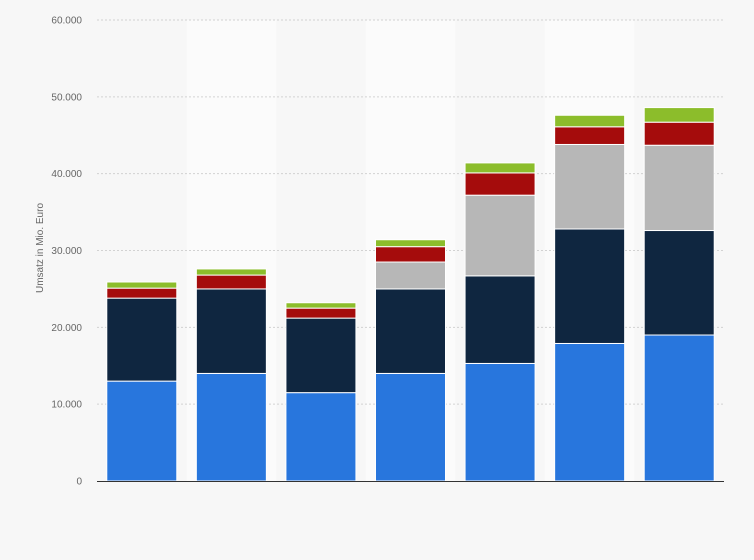 This screenshot has height=560, width=754. Describe the element at coordinates (40, 248) in the screenshot. I see `y-axis-title: Umsatz in Mio. Euro` at that location.